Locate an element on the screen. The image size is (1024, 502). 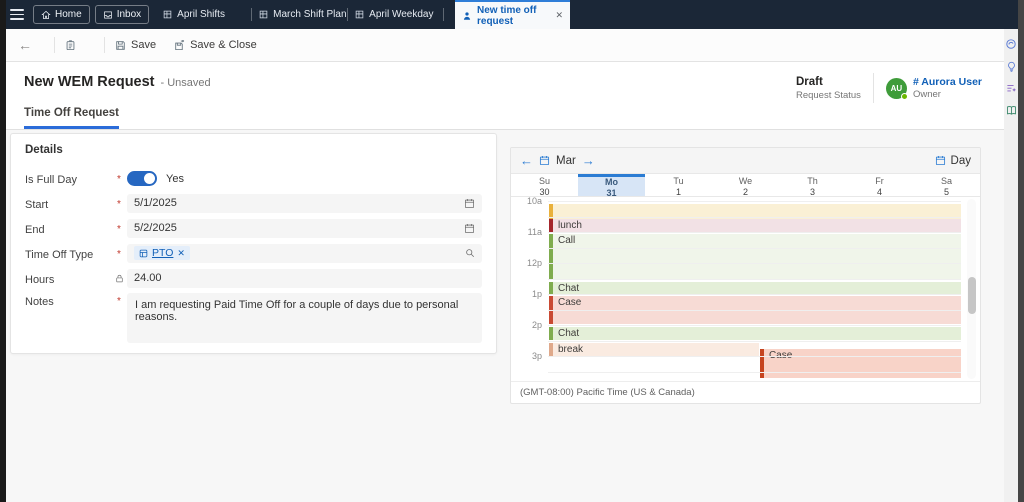
window-edge-left is located at coordinates (3, 251).